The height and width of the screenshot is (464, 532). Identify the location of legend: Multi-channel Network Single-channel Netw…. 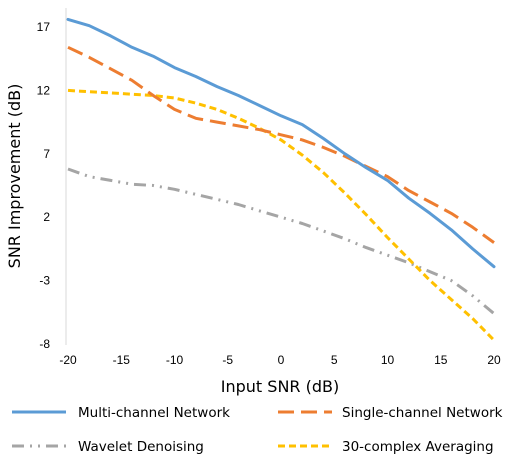
(257, 430).